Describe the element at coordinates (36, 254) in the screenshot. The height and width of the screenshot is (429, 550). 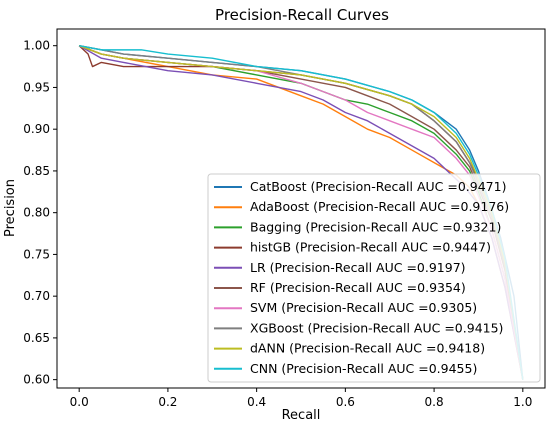
I see `y-tick-label: 0.75` at that location.